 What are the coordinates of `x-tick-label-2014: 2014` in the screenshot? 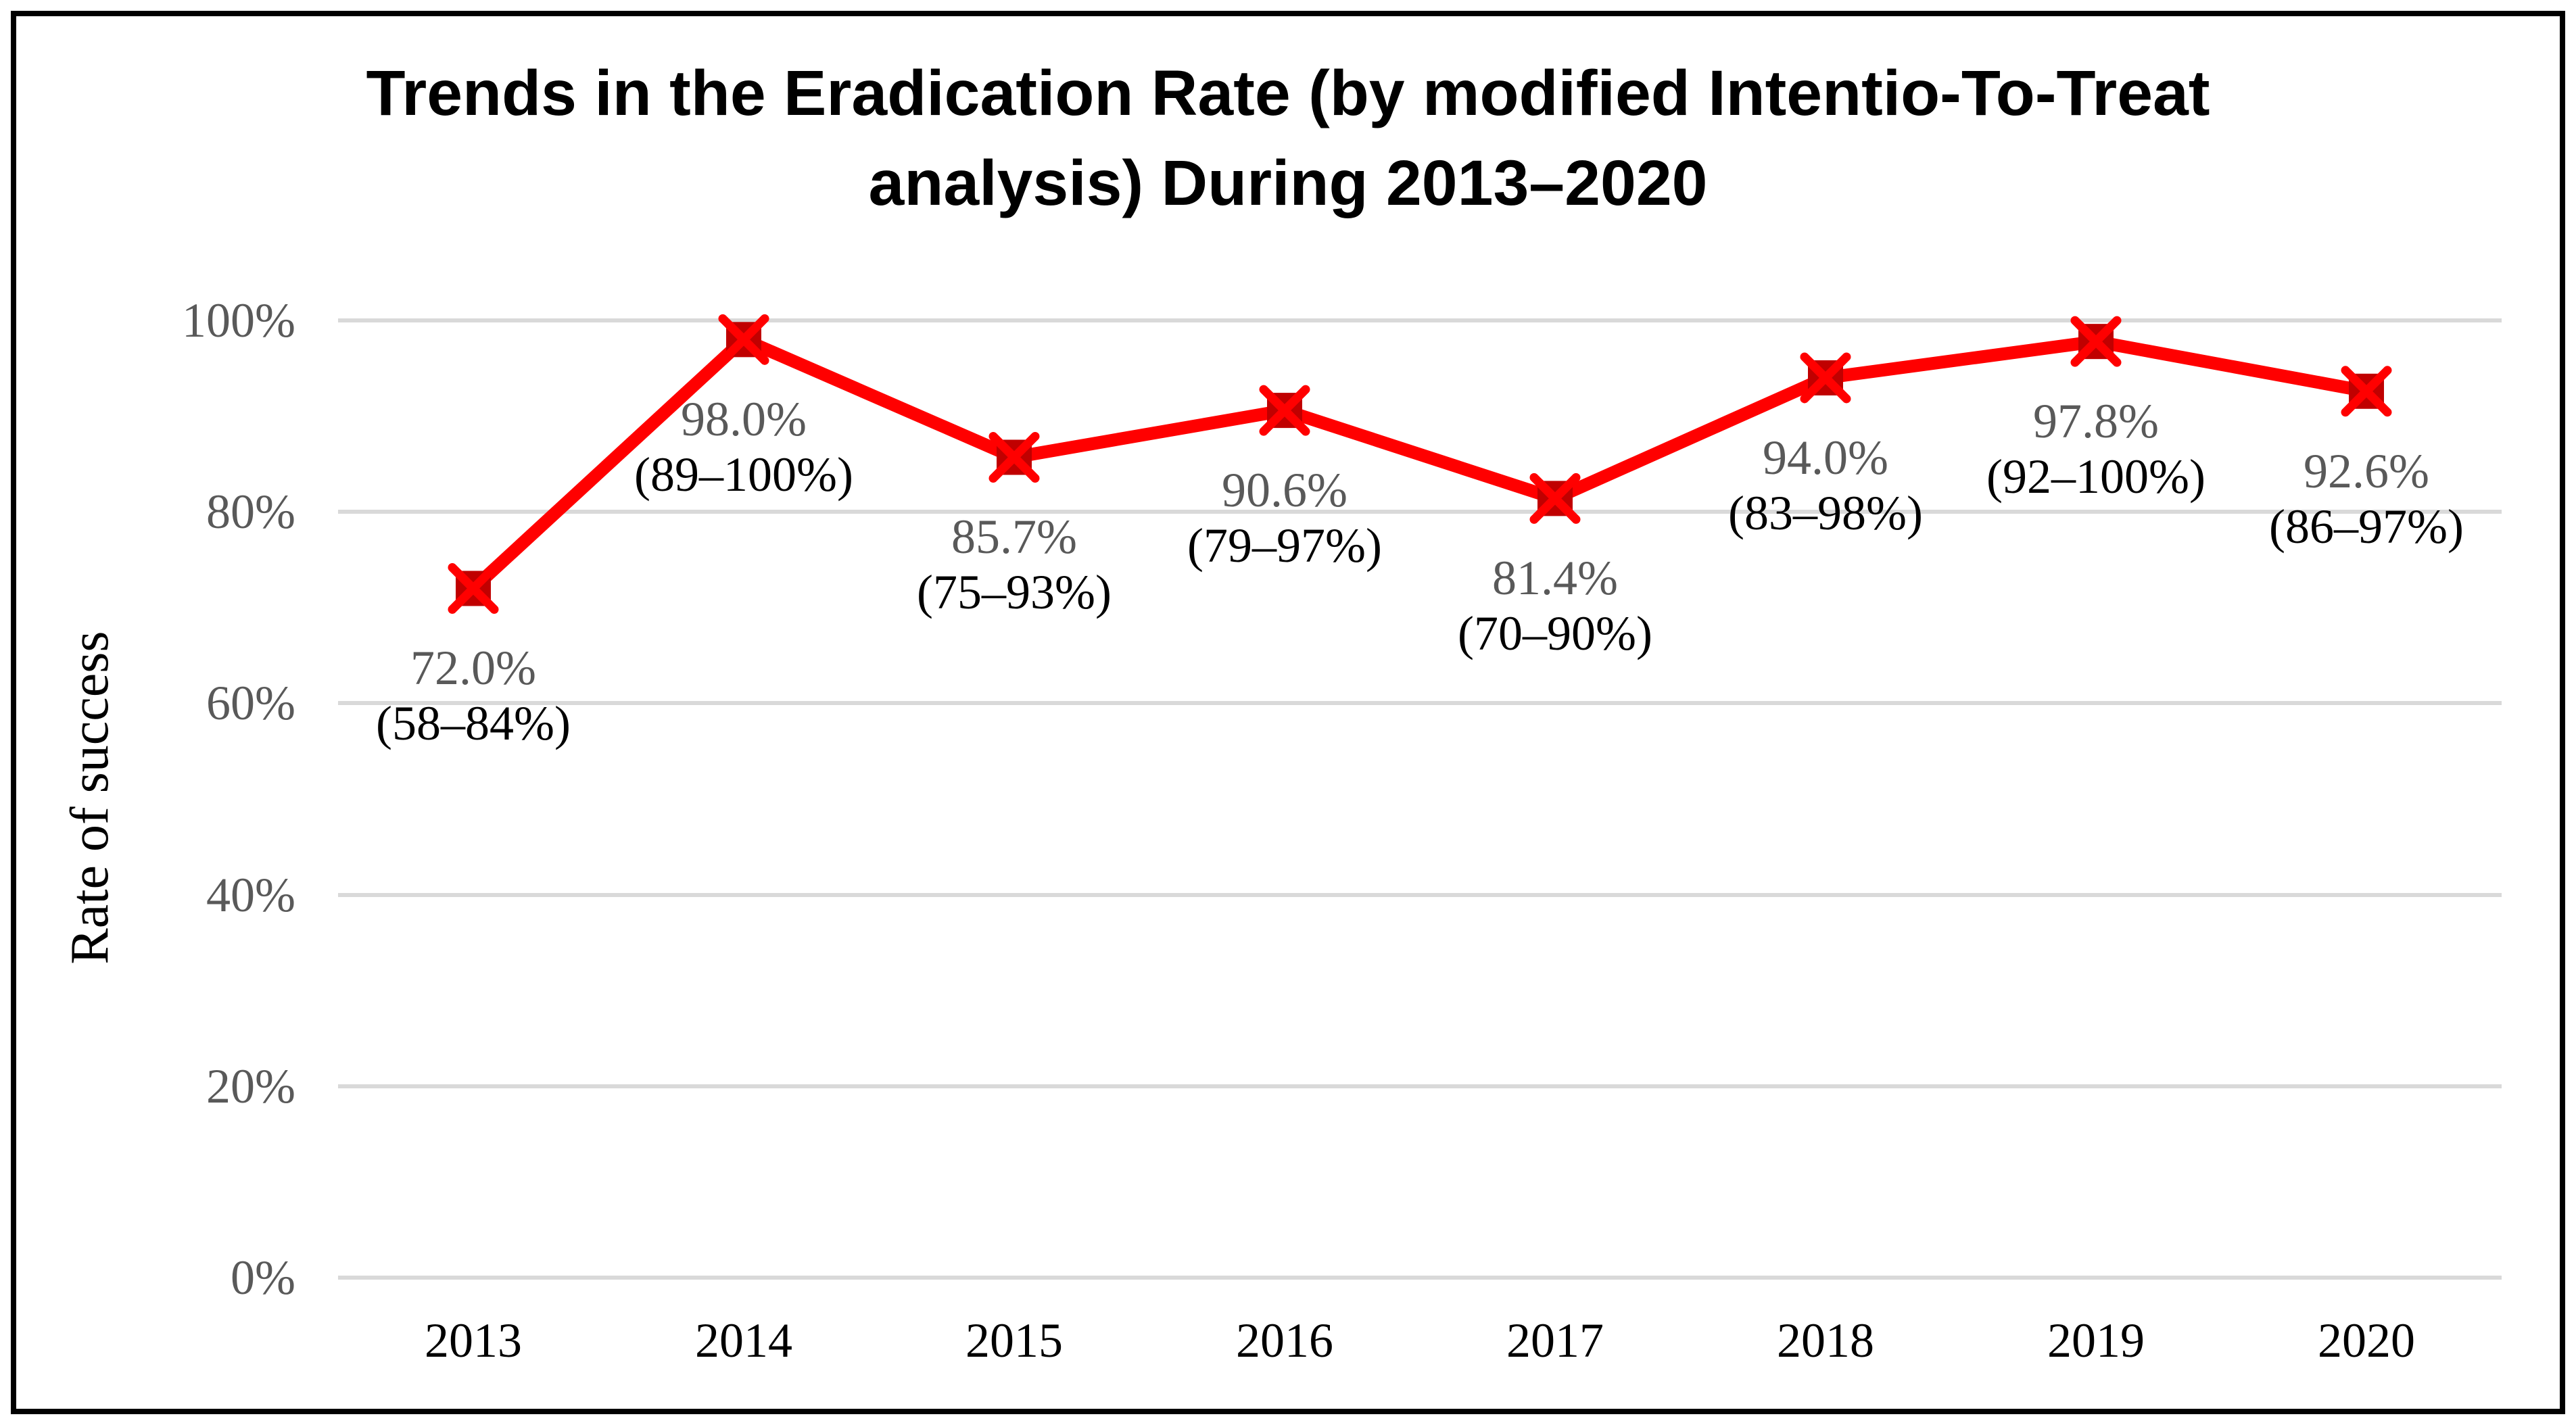 It's located at (743, 1340).